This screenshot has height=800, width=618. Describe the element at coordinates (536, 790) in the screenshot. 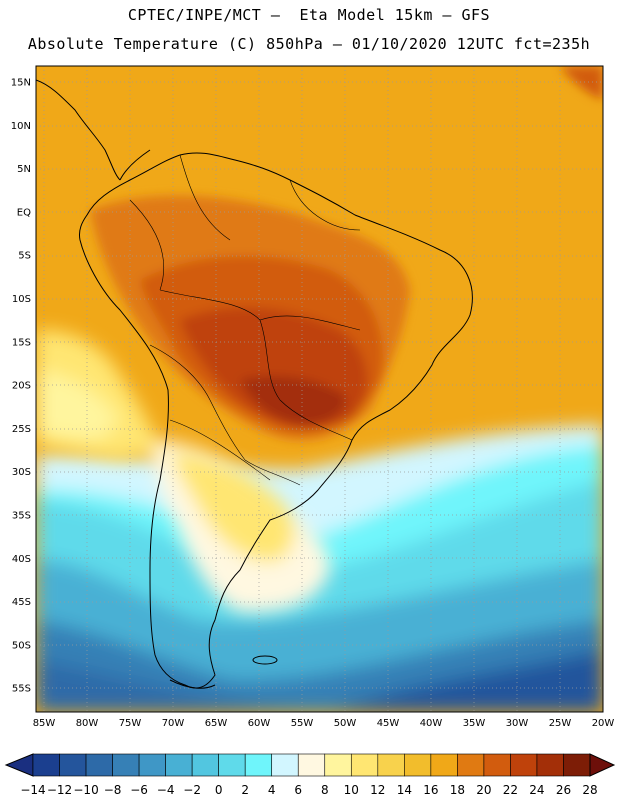

I see `colorbar-tick-label: 24` at that location.